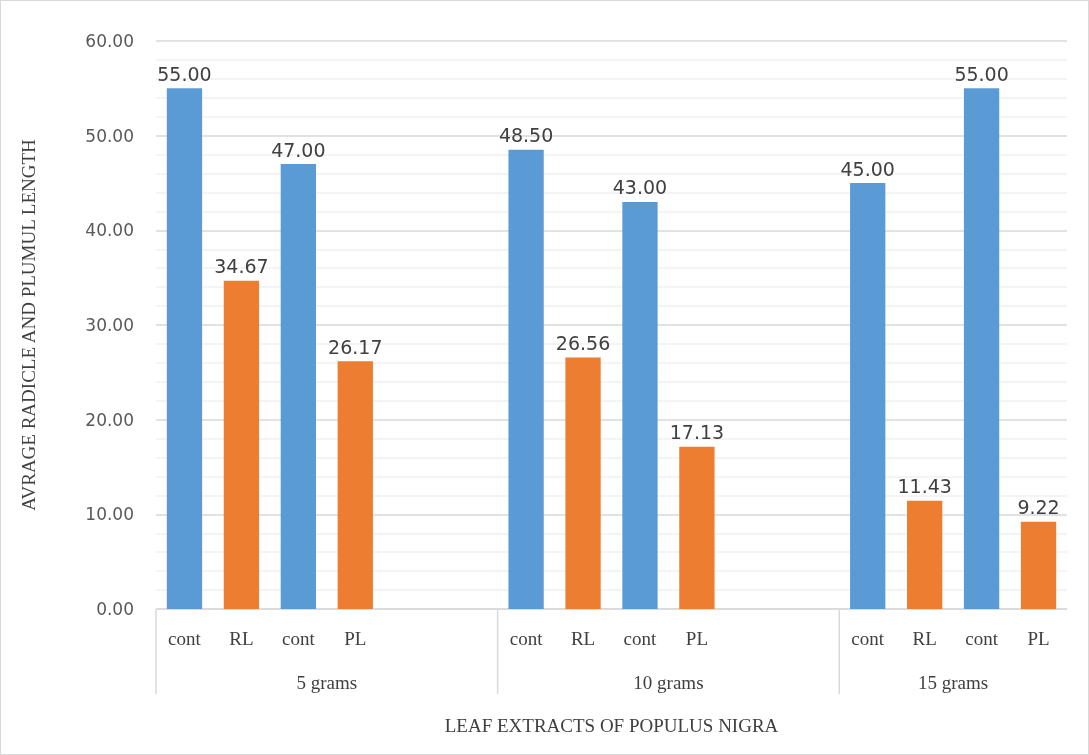 The width and height of the screenshot is (1089, 755). What do you see at coordinates (583, 343) in the screenshot?
I see `data-label: 26.56` at bounding box center [583, 343].